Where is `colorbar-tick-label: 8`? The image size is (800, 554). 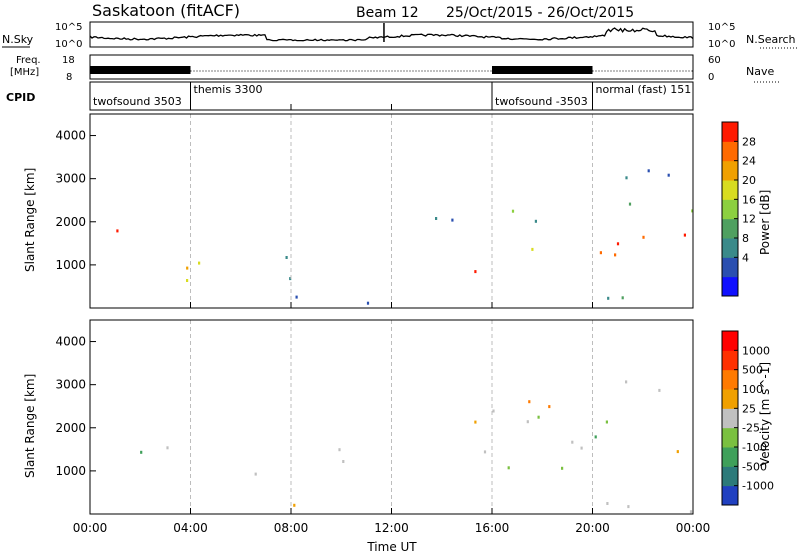 colorbar-tick-label: 8 is located at coordinates (745, 238).